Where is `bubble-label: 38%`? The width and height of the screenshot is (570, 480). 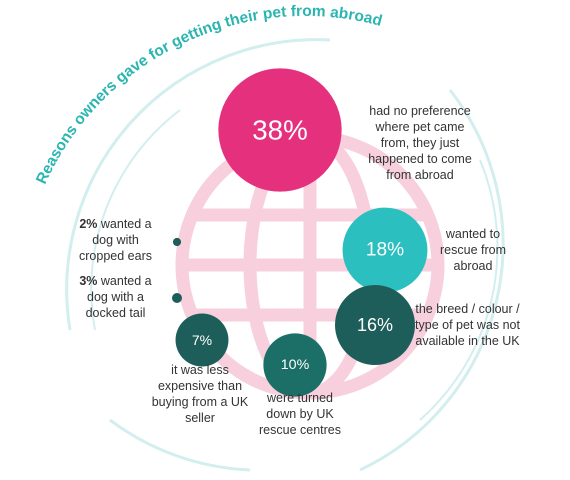
bubble-label: 38% is located at coordinates (279, 130).